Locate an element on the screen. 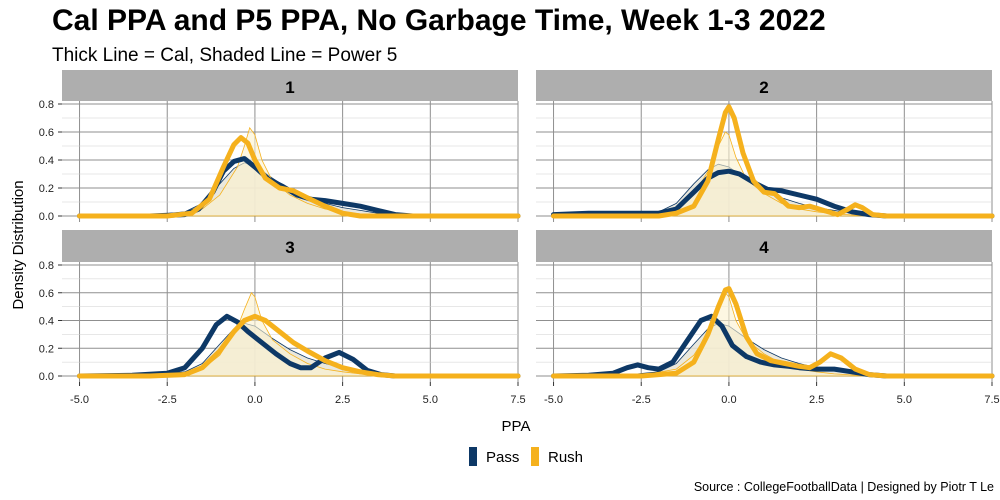 This screenshot has height=500, width=1000. chart-subtitle: Thick Line = Cal, Shaded Line = Power 5 is located at coordinates (225, 55).